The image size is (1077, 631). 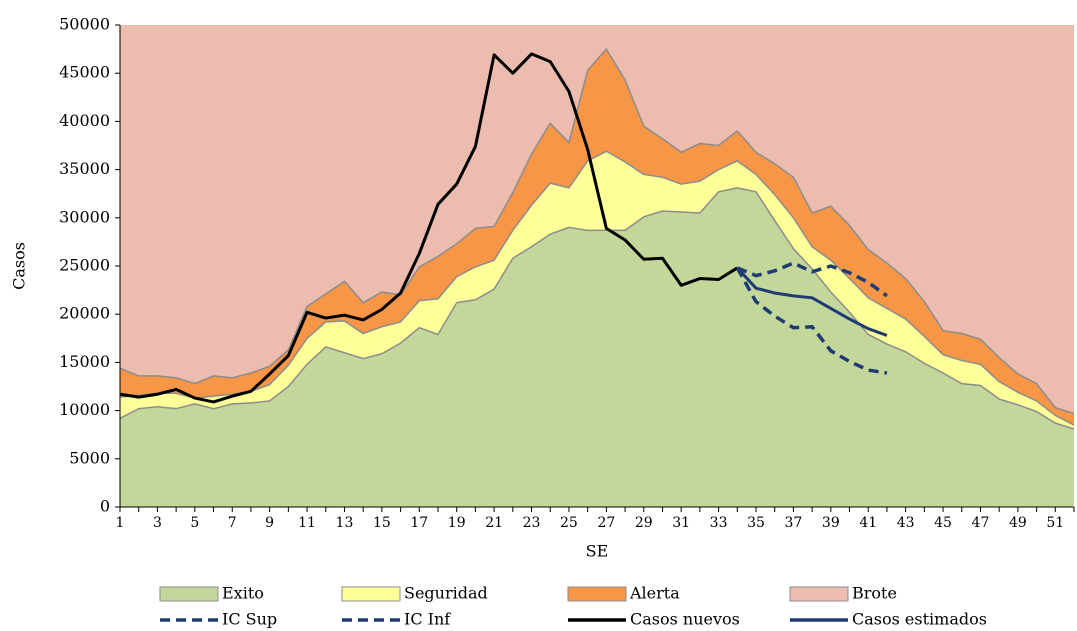 What do you see at coordinates (1055, 523) in the screenshot?
I see `x-tick-label: 51` at bounding box center [1055, 523].